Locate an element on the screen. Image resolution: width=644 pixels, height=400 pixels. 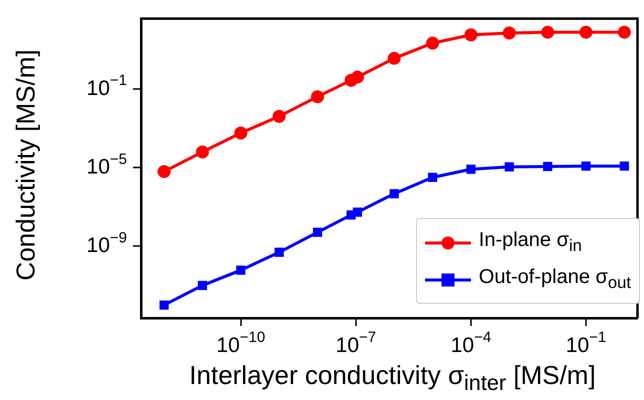
x-axis-title: Interlayer conductivity σ$_{inter}$ [MS/m] is located at coordinates (392, 378).